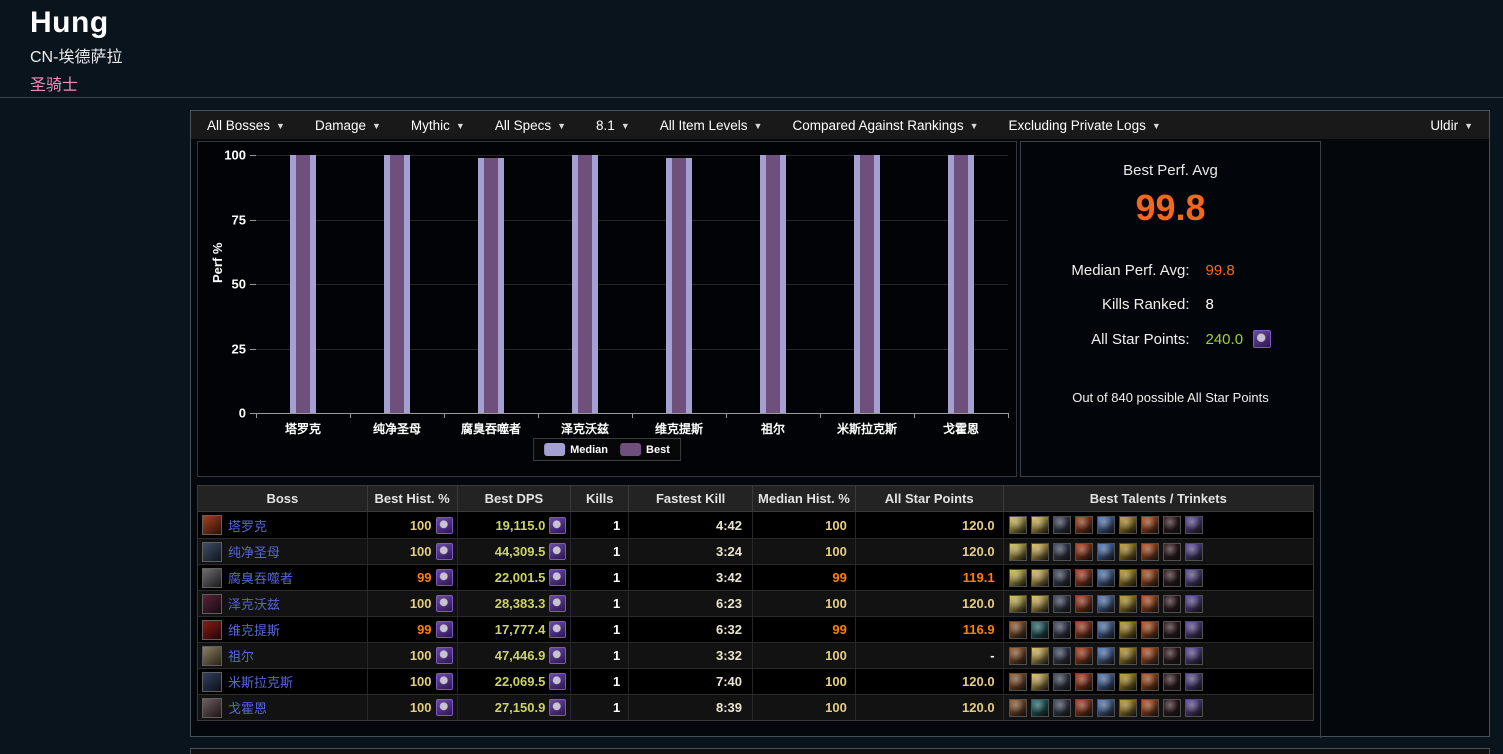 The image size is (1503, 754). What do you see at coordinates (438, 125) in the screenshot?
I see `filter-mythic: Mythic ▼` at bounding box center [438, 125].